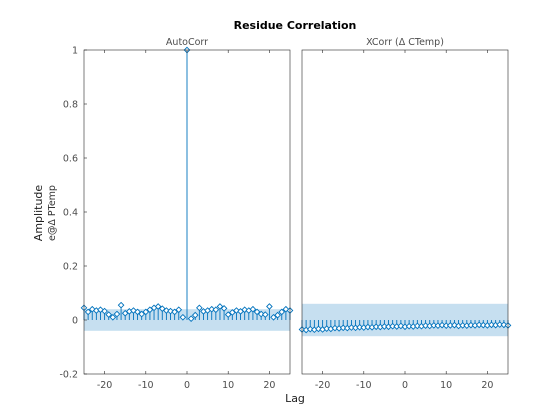 The height and width of the screenshot is (420, 560). Describe the element at coordinates (75, 51) in the screenshot. I see `autocorr-y-tick-label: 1` at that location.